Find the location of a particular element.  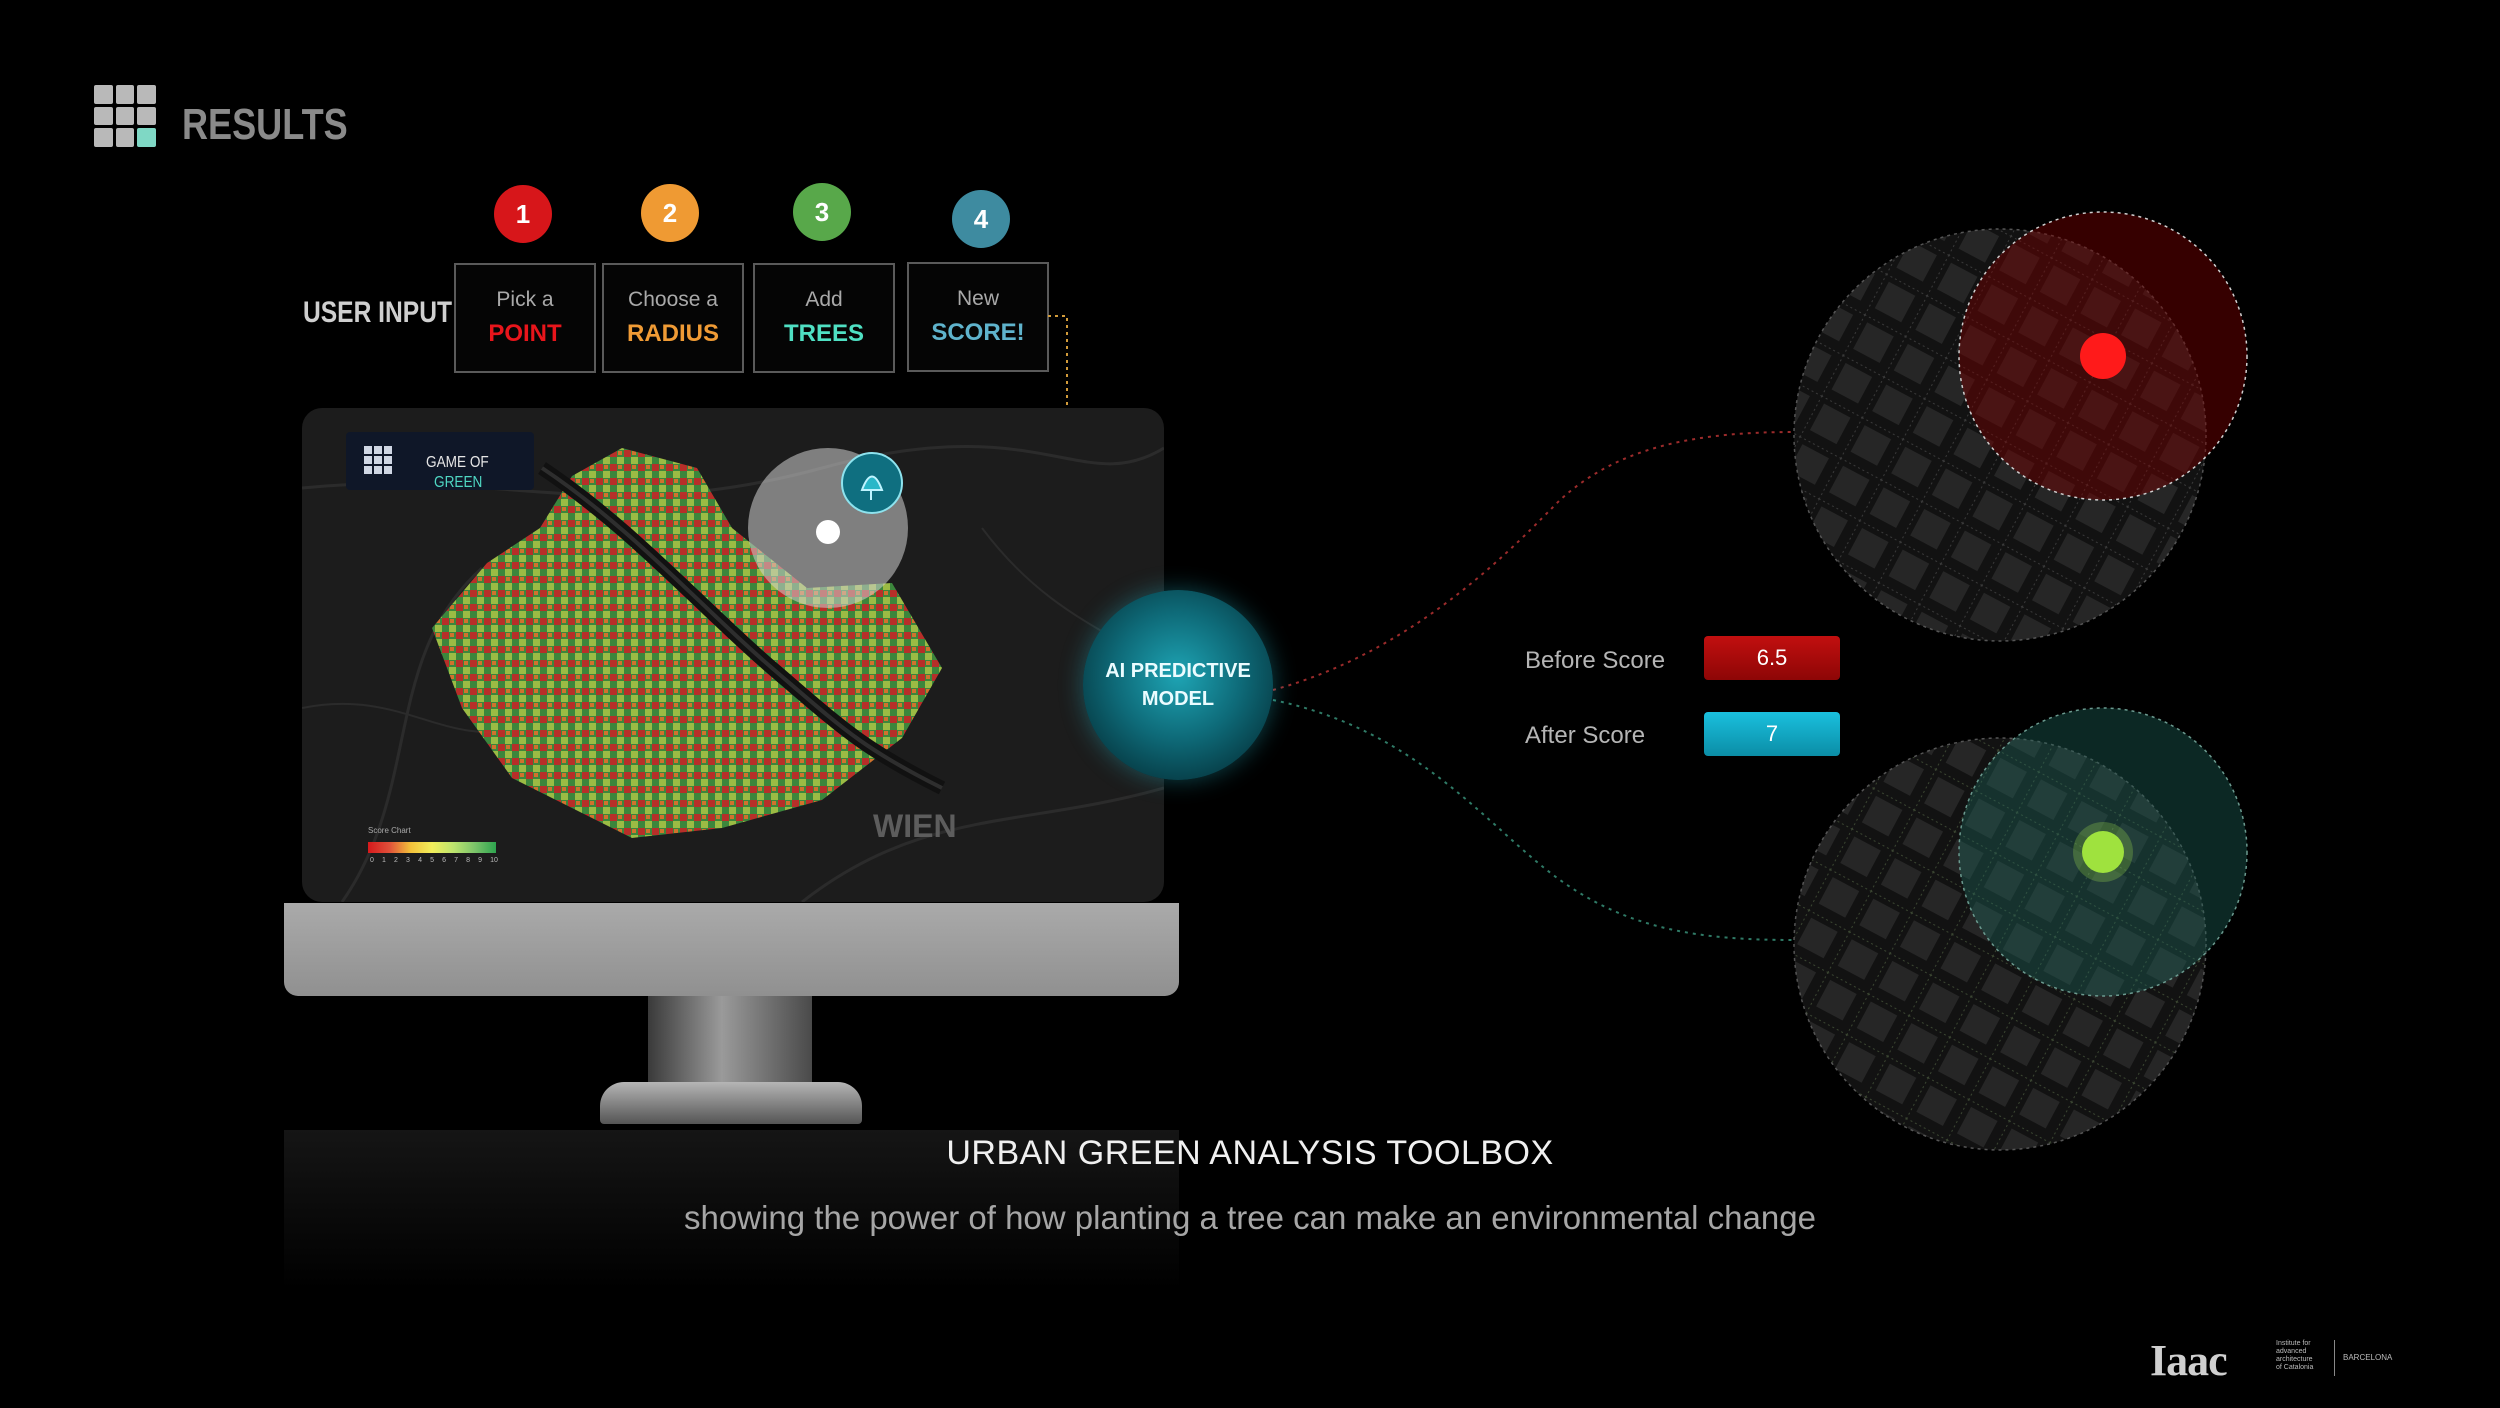

step-3-bottom: TREES is located at coordinates (823, 333).